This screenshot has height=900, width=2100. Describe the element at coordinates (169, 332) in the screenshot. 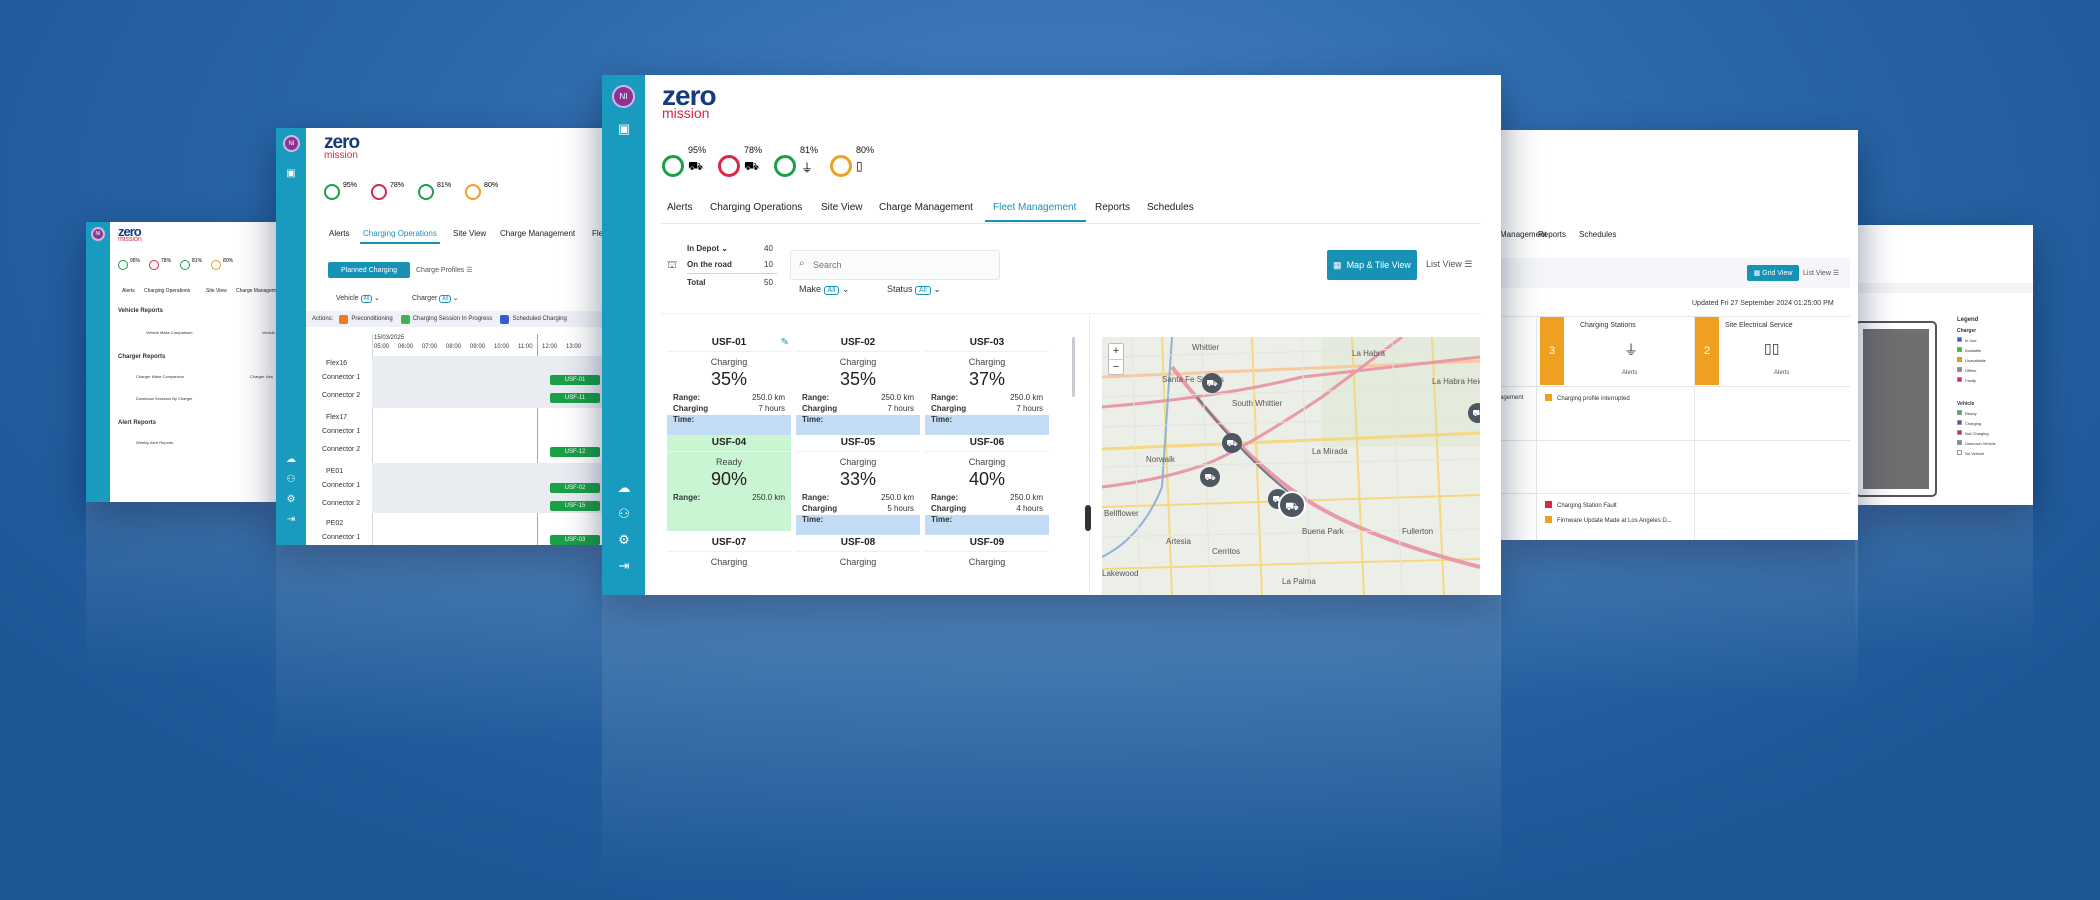

I see `report-vehicle-make: Vehicle Make Comparison` at that location.